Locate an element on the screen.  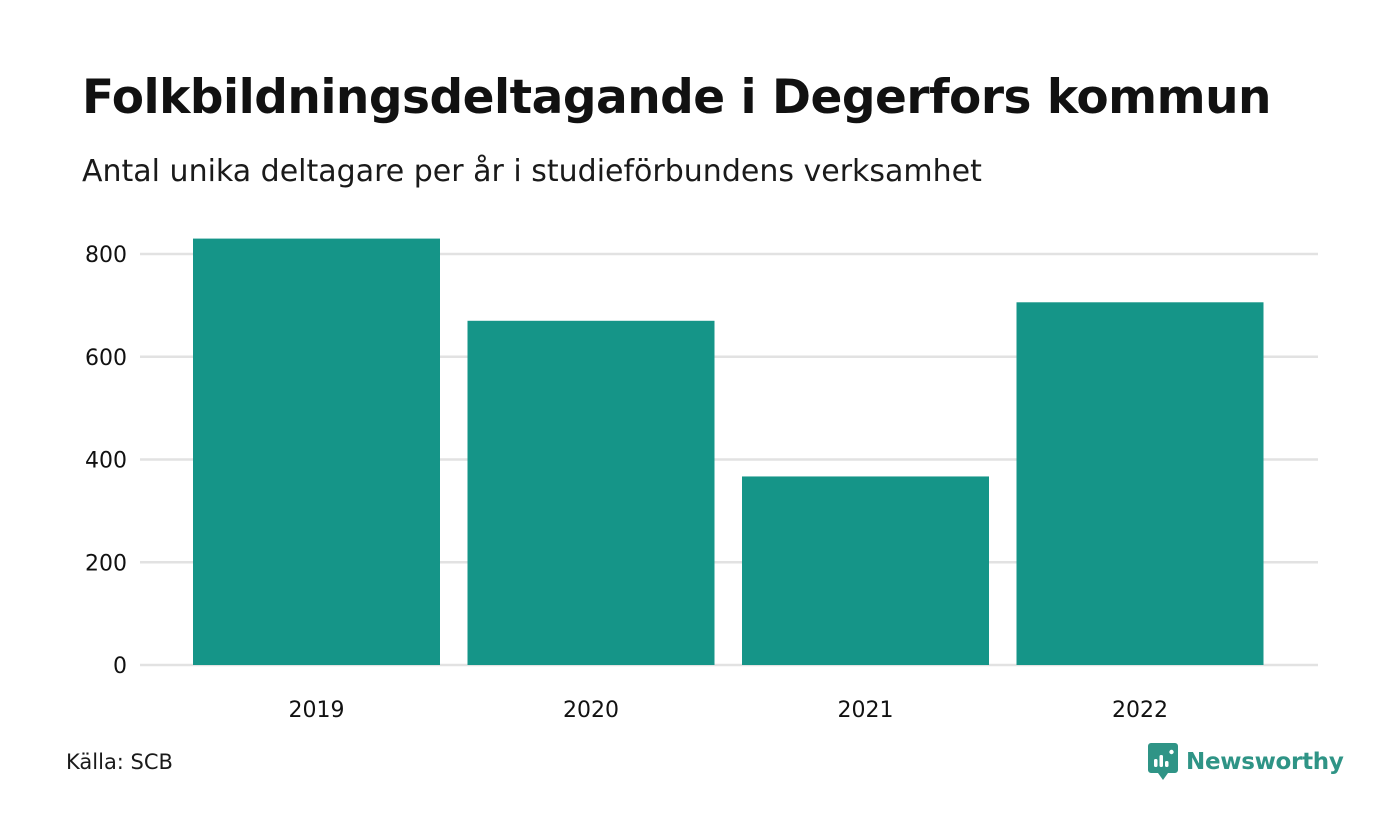
y-tick-label: 400 is located at coordinates (106, 461).